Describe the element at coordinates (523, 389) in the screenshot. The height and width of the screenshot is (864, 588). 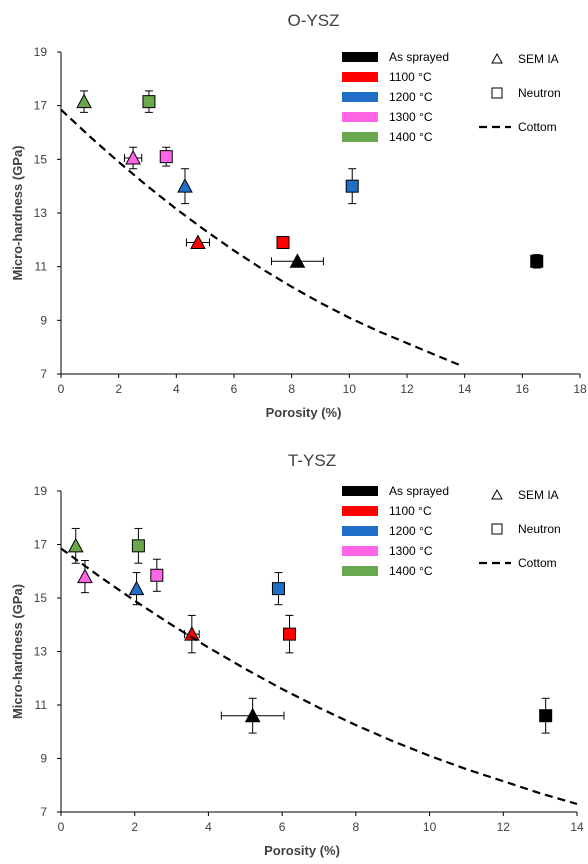
I see `x-tick-label: 16` at that location.